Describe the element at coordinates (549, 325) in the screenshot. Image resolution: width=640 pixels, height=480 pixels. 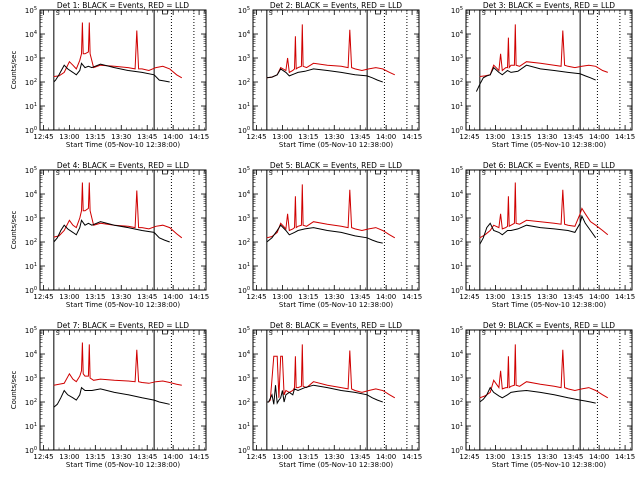
I see `panel-title: Det 9: BLACK = Events, RED = LLD` at that location.